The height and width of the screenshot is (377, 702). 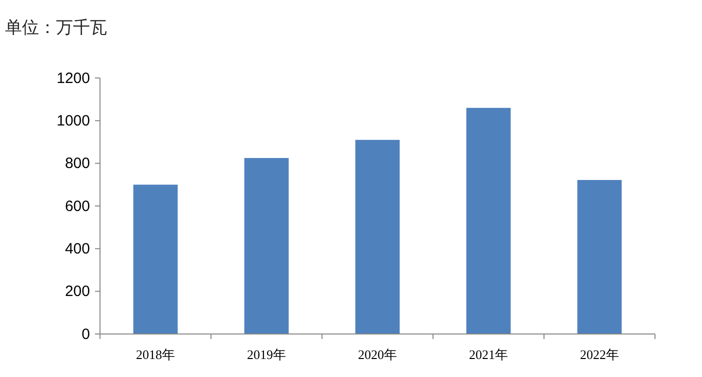 I want to click on x-tick-label: 2019年, so click(x=266, y=354).